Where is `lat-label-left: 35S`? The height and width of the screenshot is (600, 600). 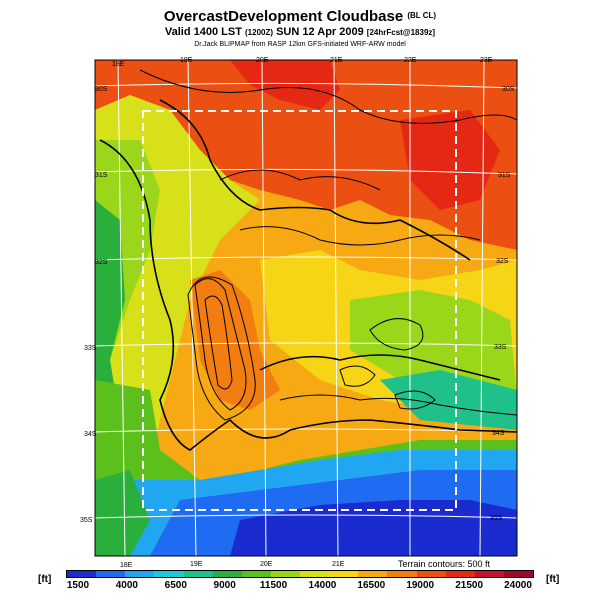 lat-label-left: 35S is located at coordinates (86, 520).